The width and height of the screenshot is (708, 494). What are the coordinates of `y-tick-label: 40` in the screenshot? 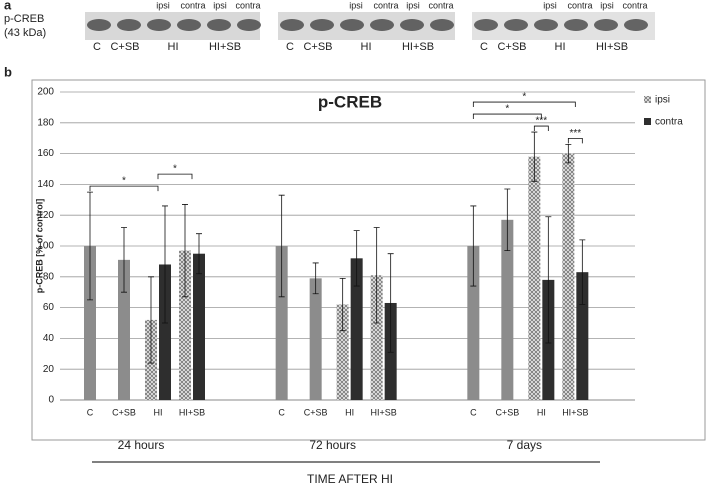 It's located at (49, 338).